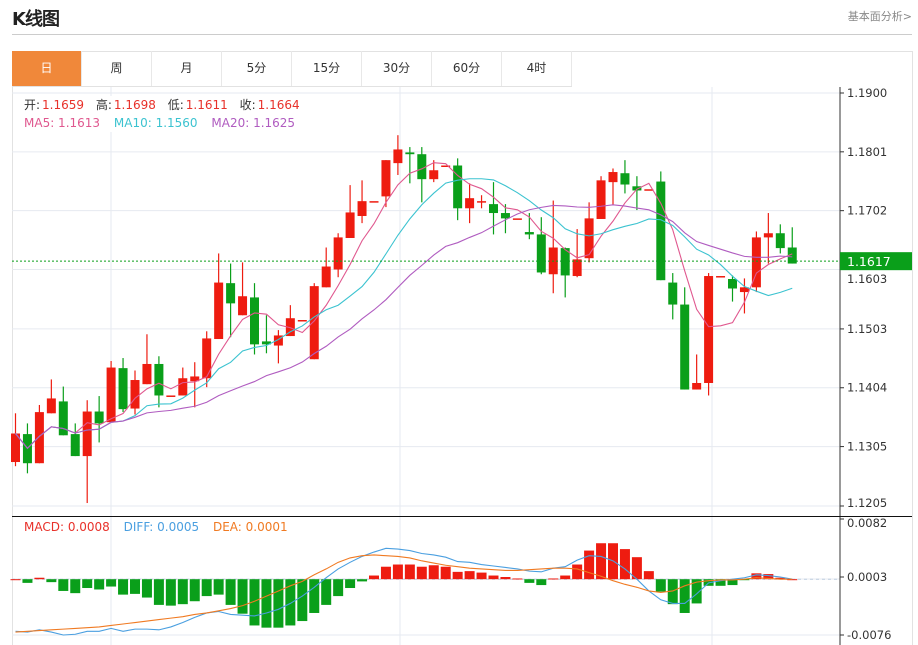  I want to click on header-divider, so click(462, 34).